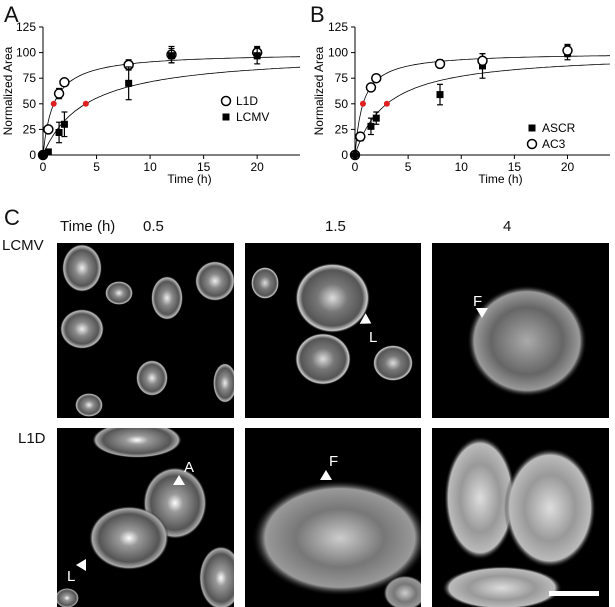  Describe the element at coordinates (153, 226) in the screenshot. I see `time-header-0: 0.5` at that location.